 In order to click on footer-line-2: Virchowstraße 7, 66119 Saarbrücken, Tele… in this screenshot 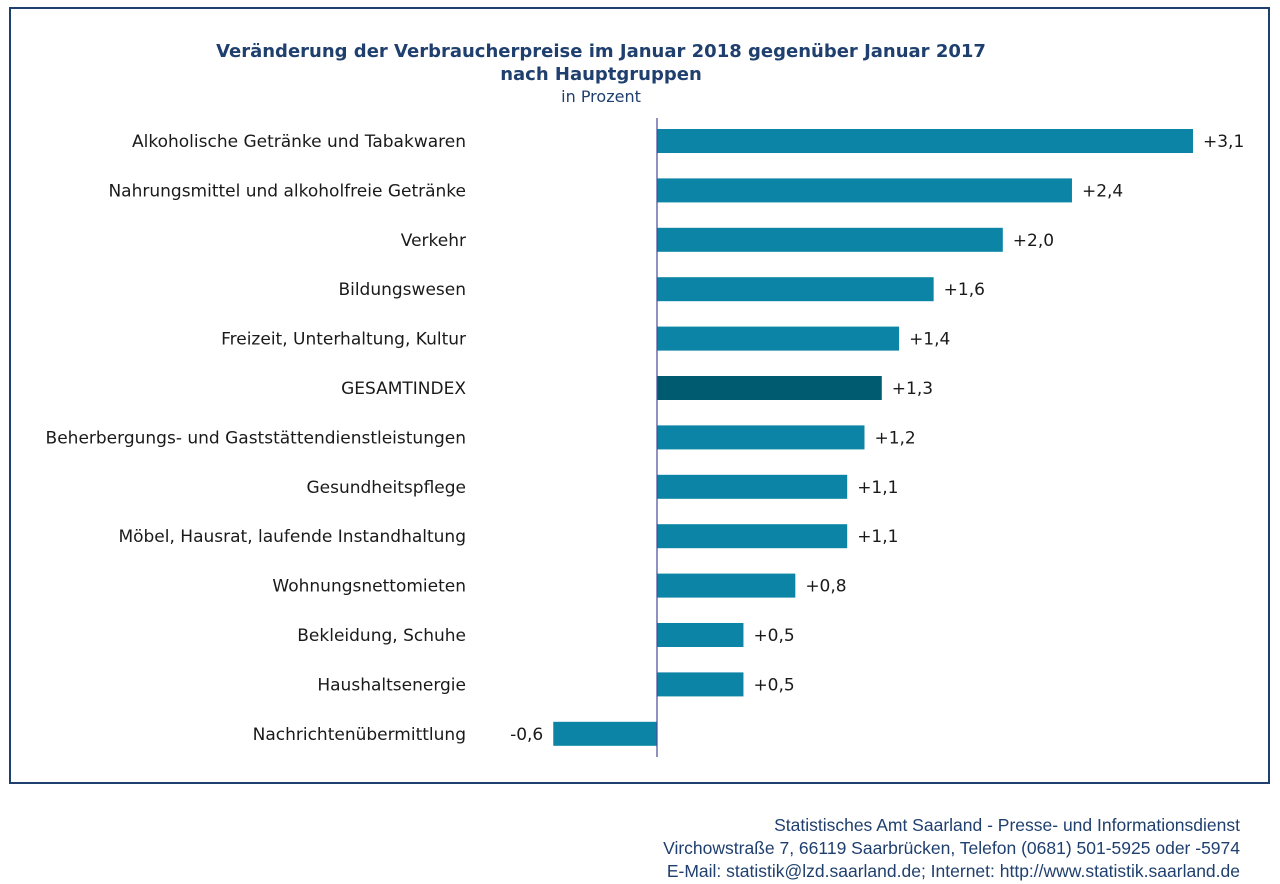, I will do `click(951, 848)`.